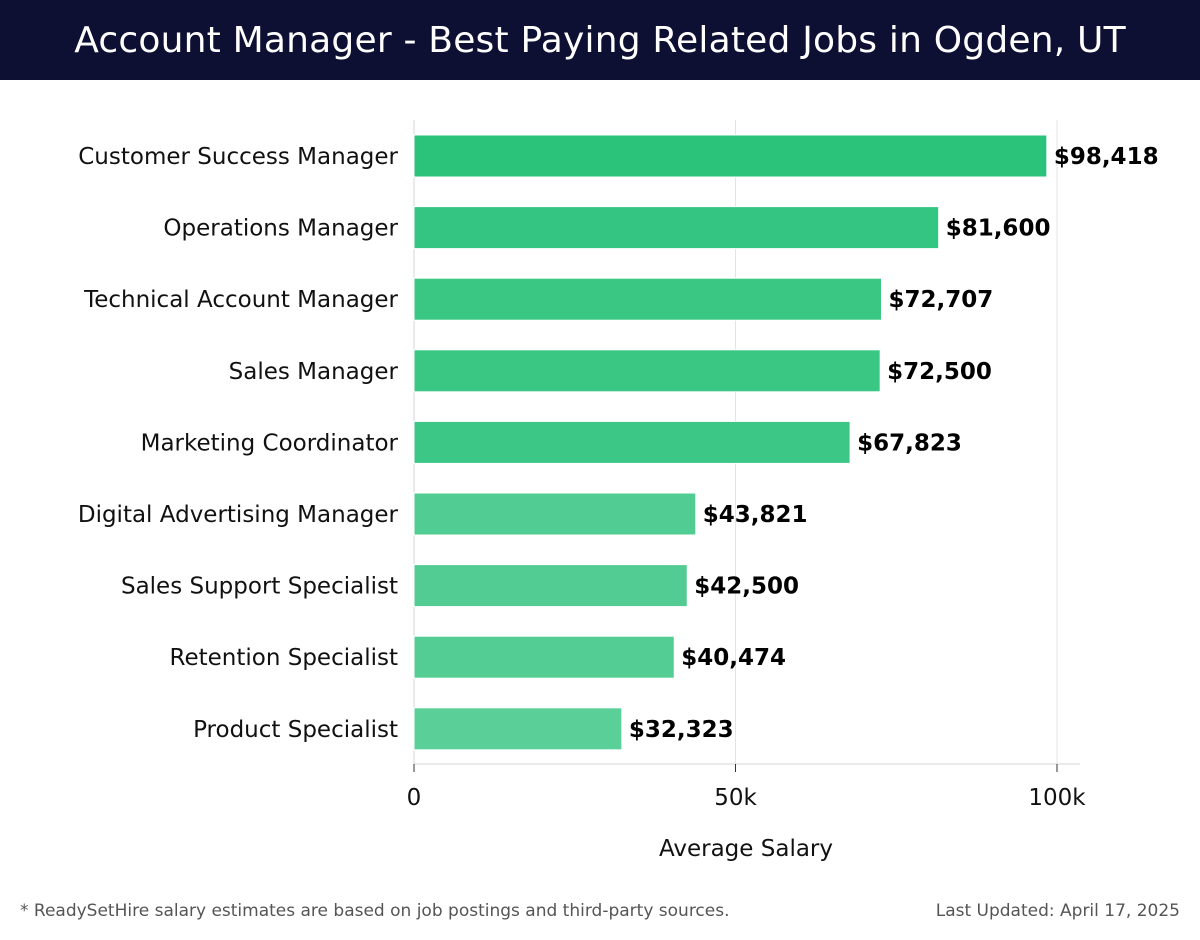 The width and height of the screenshot is (1200, 940). Describe the element at coordinates (1057, 798) in the screenshot. I see `x-tick-label: 100k` at that location.